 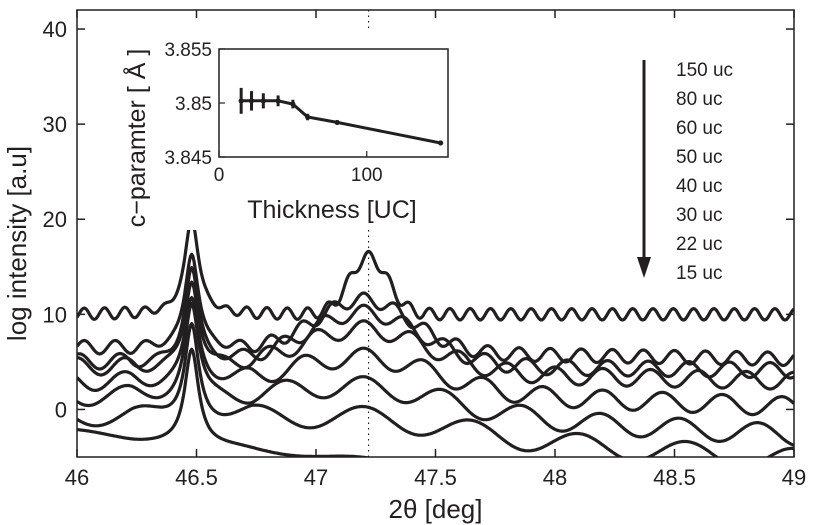 I want to click on legend-entry: 15 uc, so click(x=699, y=273).